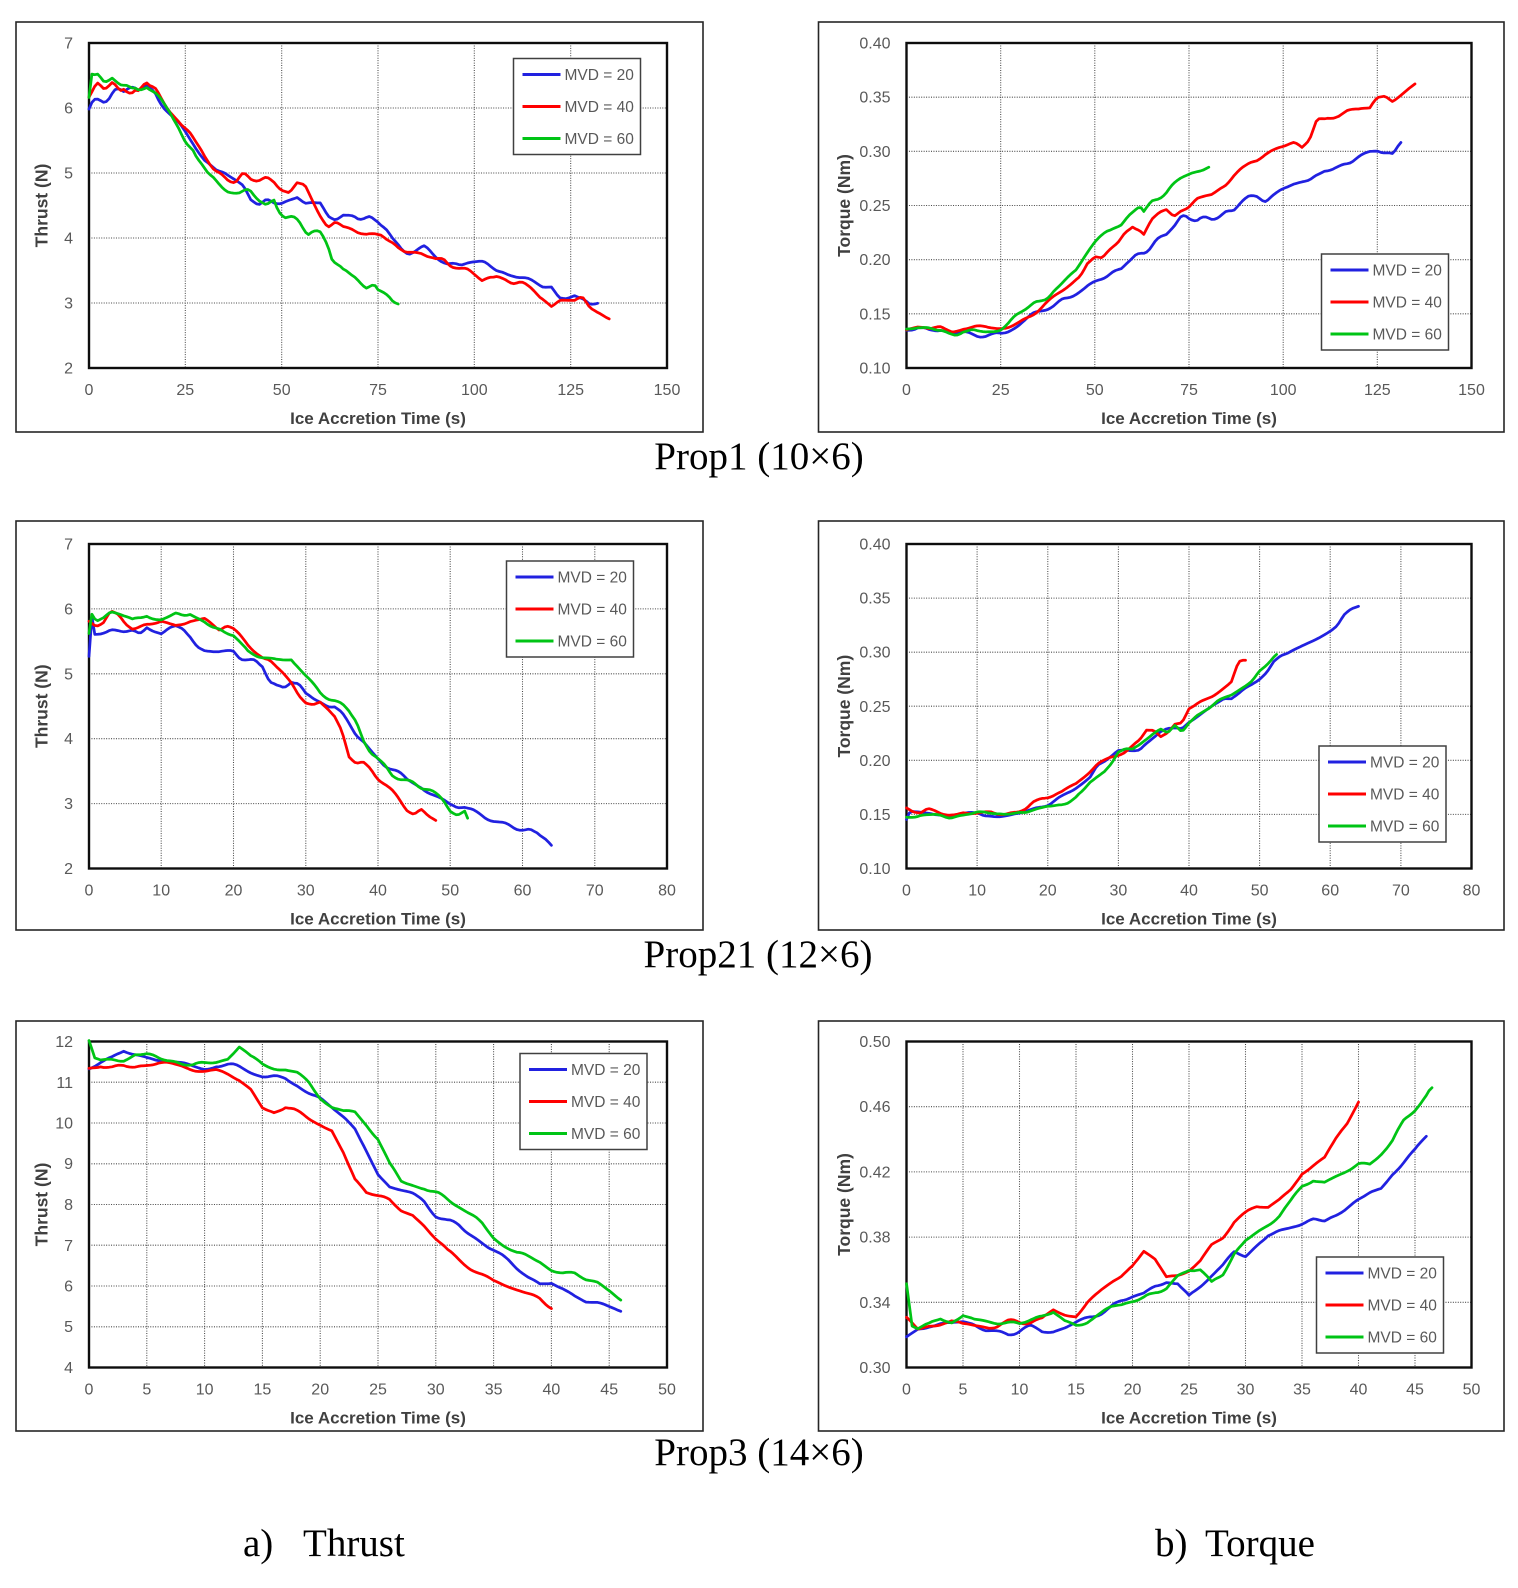 The image size is (1518, 1588). What do you see at coordinates (68, 1205) in the screenshot?
I see `svg-text: 8` at bounding box center [68, 1205].